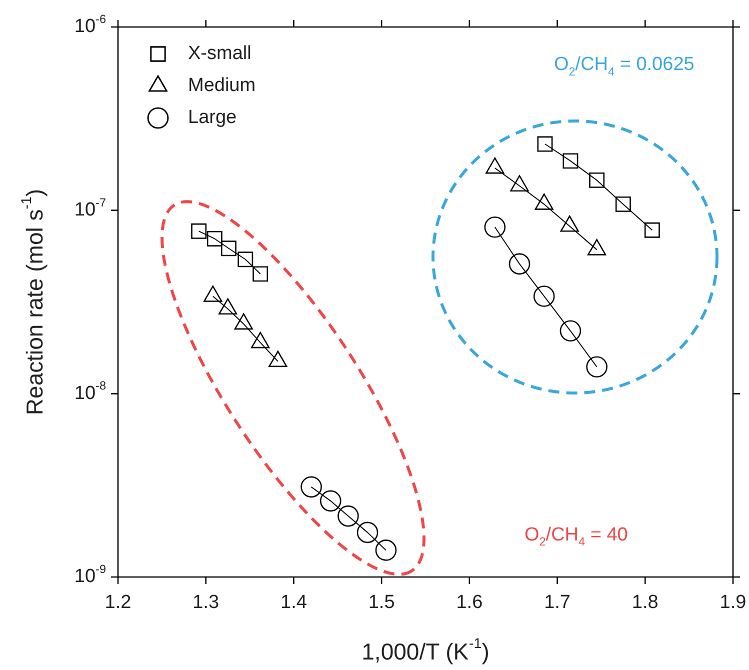 The image size is (749, 670). What do you see at coordinates (212, 117) in the screenshot?
I see `legend-label: Large` at bounding box center [212, 117].